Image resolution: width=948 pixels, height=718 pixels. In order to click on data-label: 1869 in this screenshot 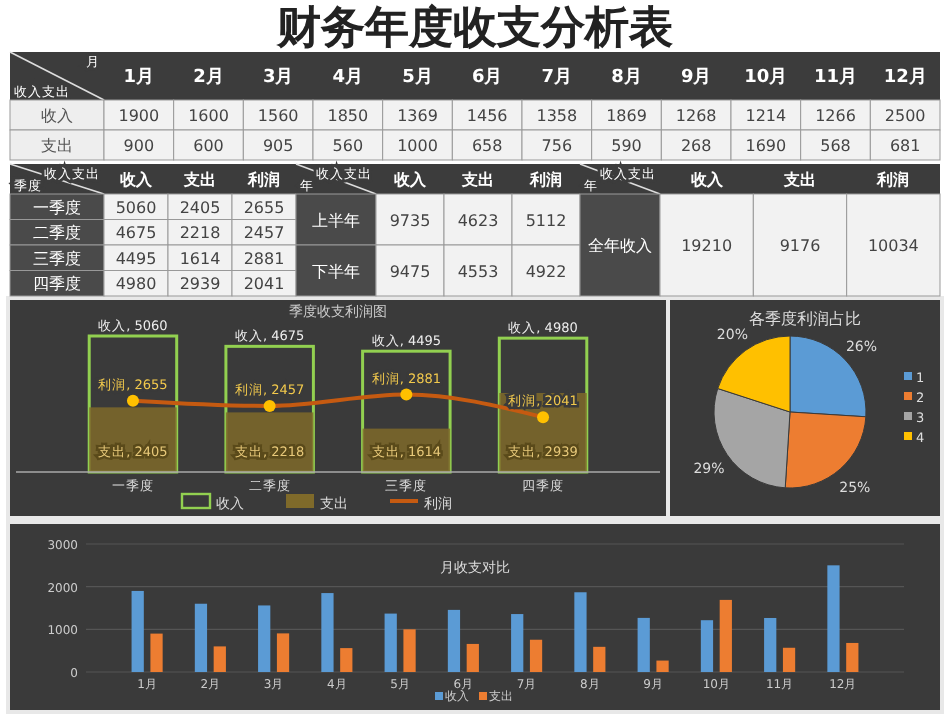, I will do `click(626, 116)`.